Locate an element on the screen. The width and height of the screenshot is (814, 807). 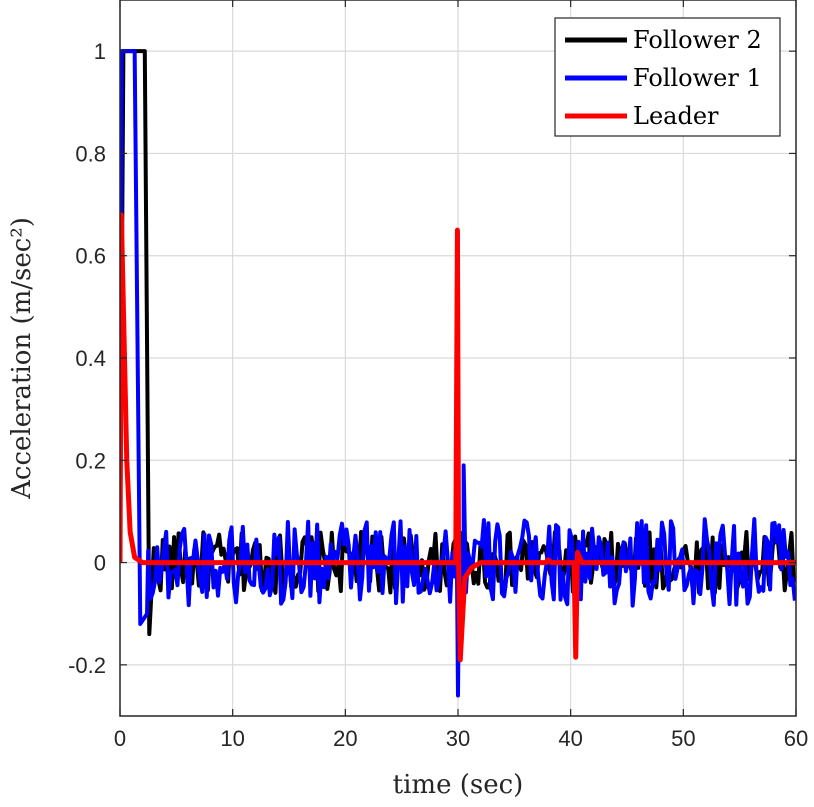
y-tick-label: 0.6 is located at coordinates (90, 256).